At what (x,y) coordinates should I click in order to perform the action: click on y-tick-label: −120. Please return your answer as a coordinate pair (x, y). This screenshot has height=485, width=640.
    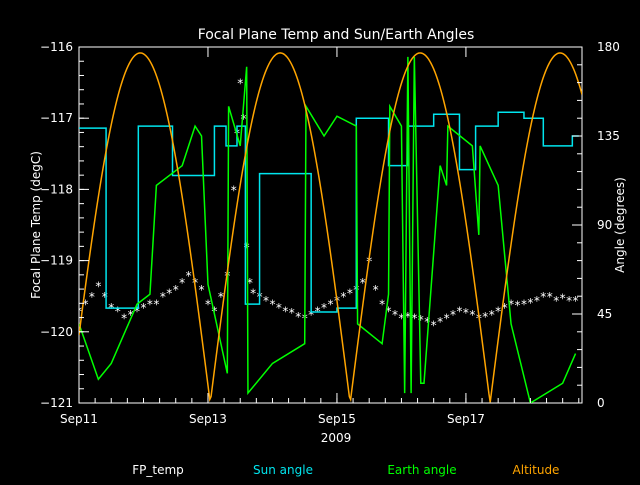
    Looking at the image, I should click on (56, 332).